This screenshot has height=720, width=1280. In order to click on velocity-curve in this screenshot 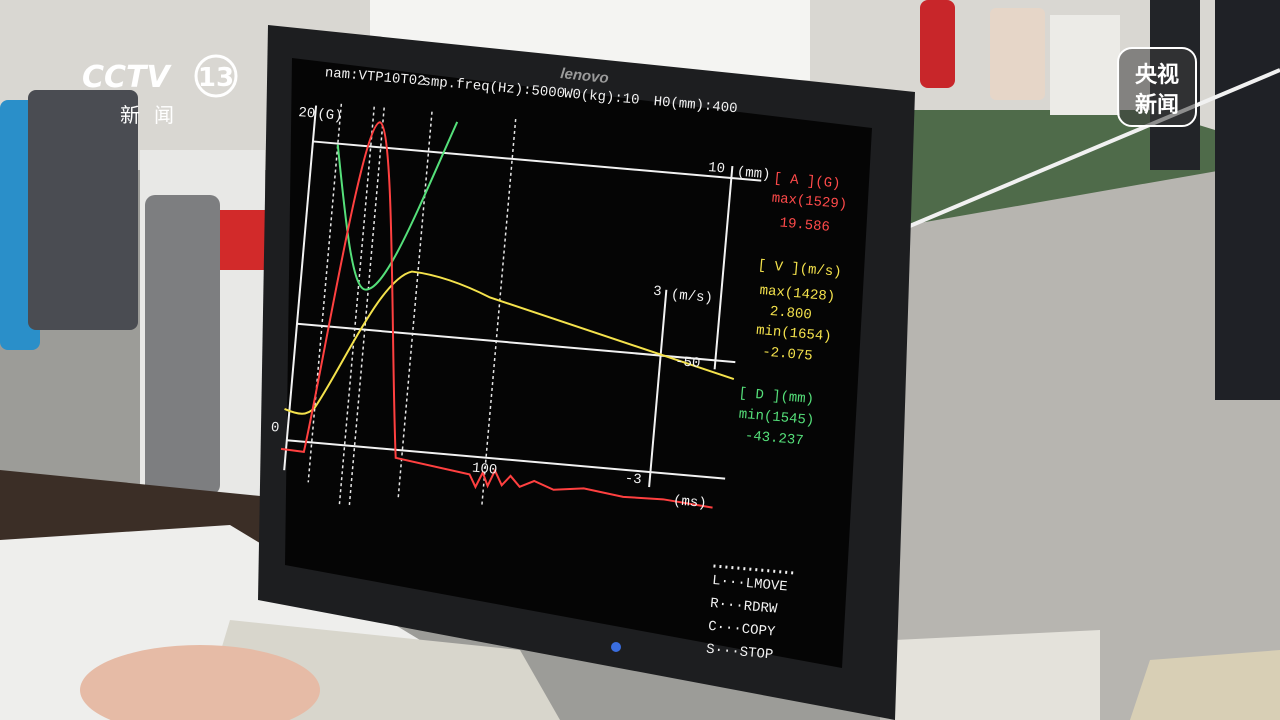, I will do `click(509, 342)`.